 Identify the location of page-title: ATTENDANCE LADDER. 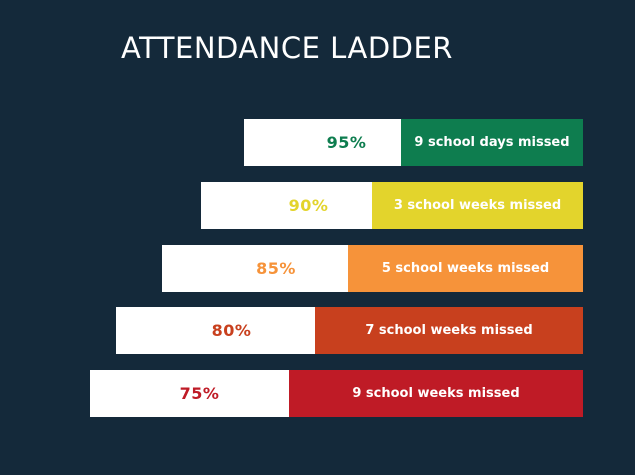
(287, 48).